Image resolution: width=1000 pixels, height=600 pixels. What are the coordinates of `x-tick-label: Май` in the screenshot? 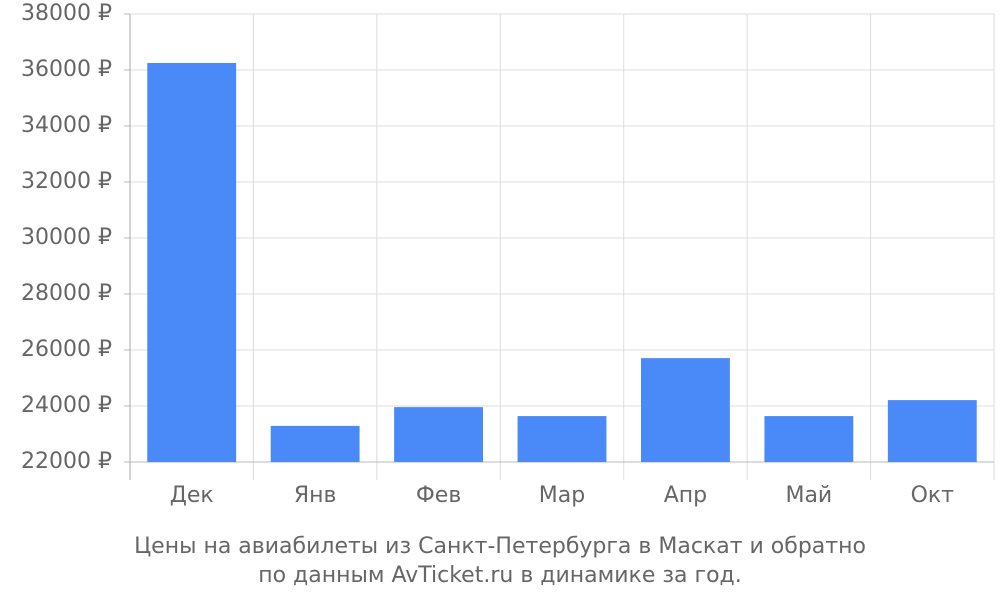 It's located at (808, 495).